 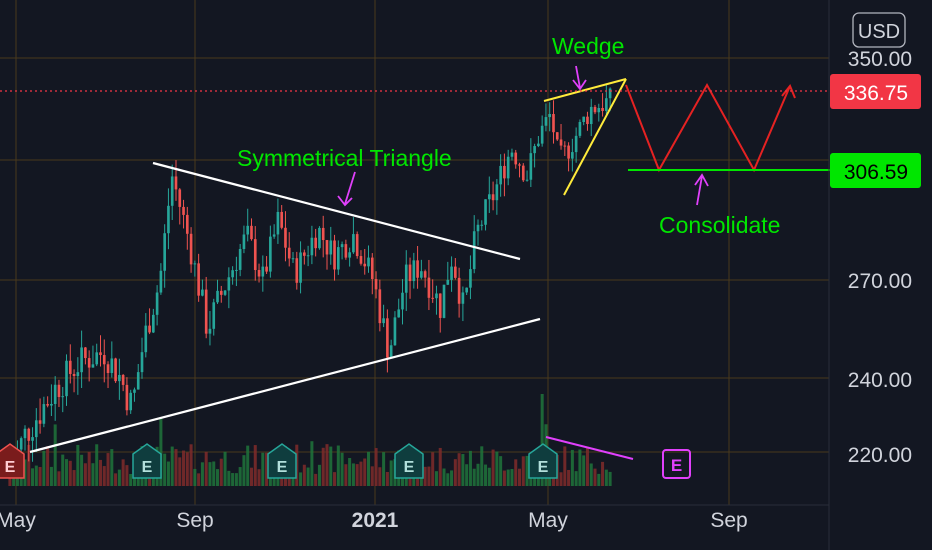 What do you see at coordinates (282, 461) in the screenshot?
I see `earnings-marker-2: E` at bounding box center [282, 461].